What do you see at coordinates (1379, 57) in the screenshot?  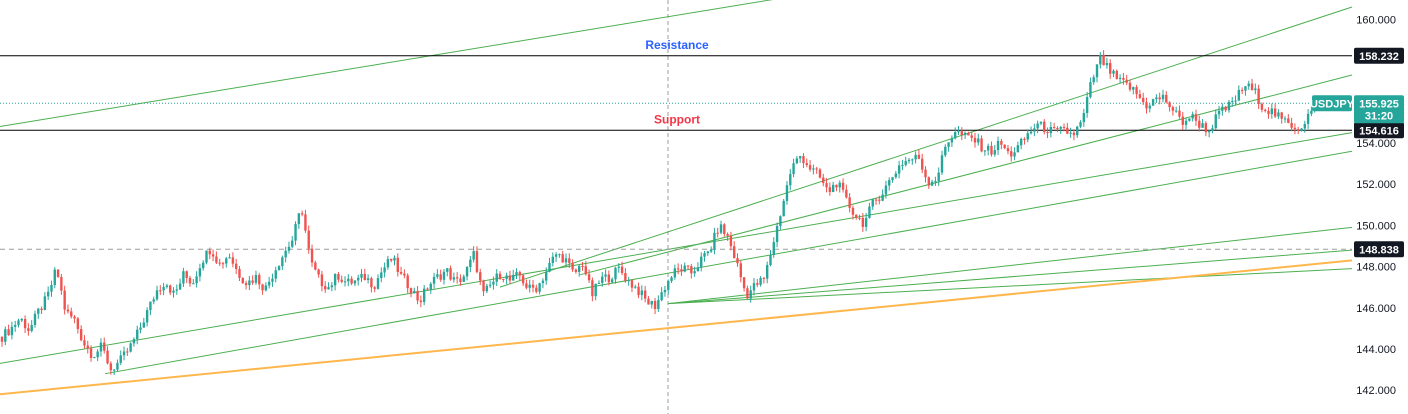 I see `level-tag-text: 158.232` at bounding box center [1379, 57].